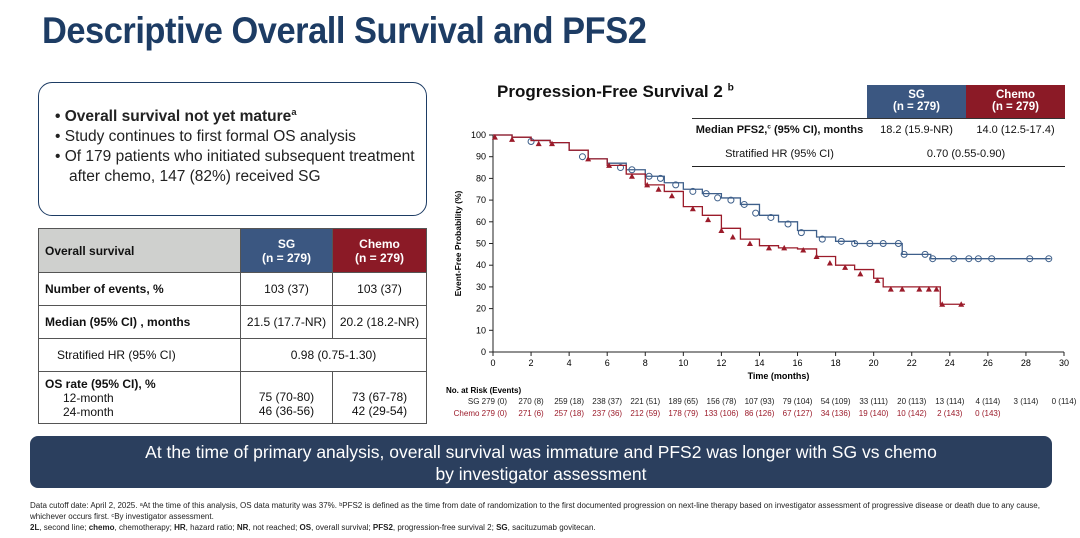 The width and height of the screenshot is (1080, 538). I want to click on row-label: Median PFS2,c (95% CI), months, so click(779, 130).